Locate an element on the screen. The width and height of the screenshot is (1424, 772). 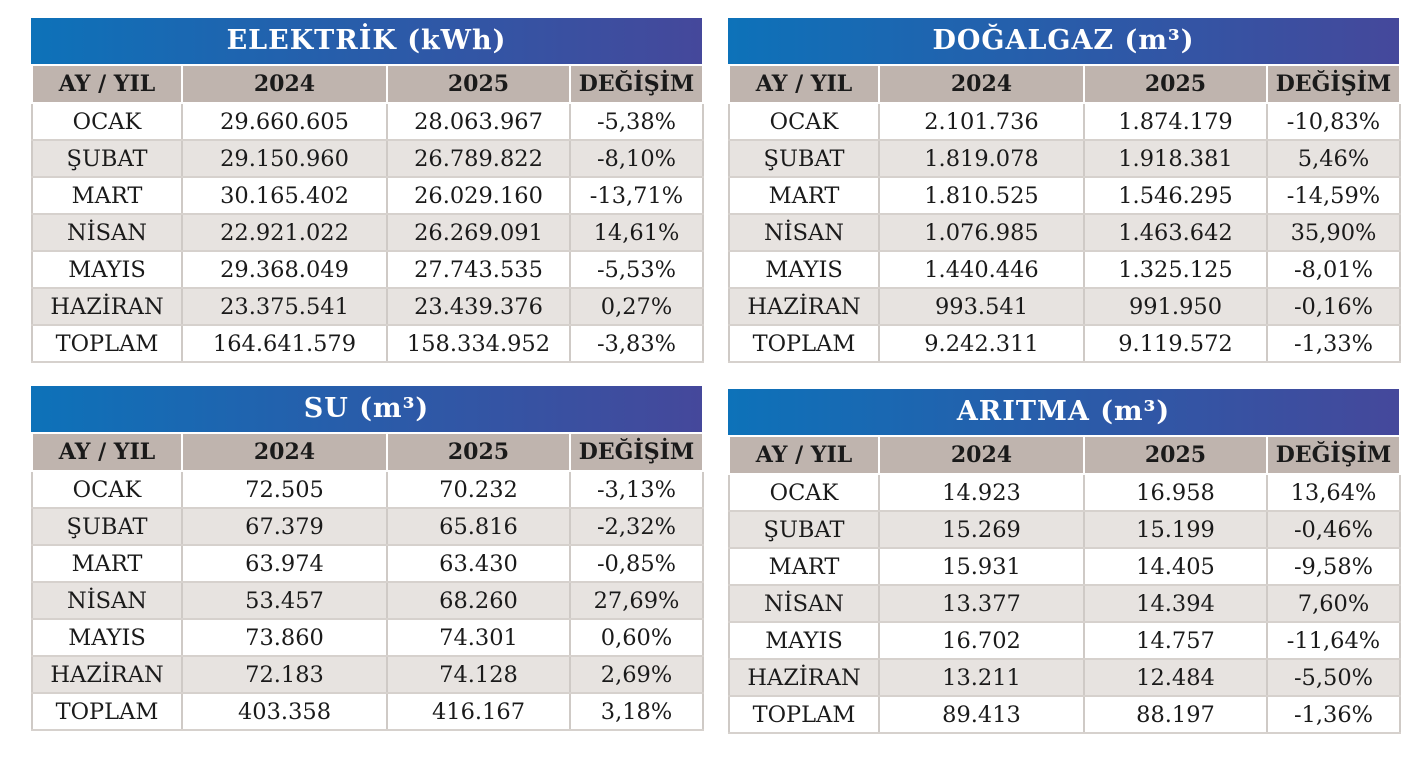
table-row: MART 15.931 14.405 -9,58% is located at coordinates (1064, 566).